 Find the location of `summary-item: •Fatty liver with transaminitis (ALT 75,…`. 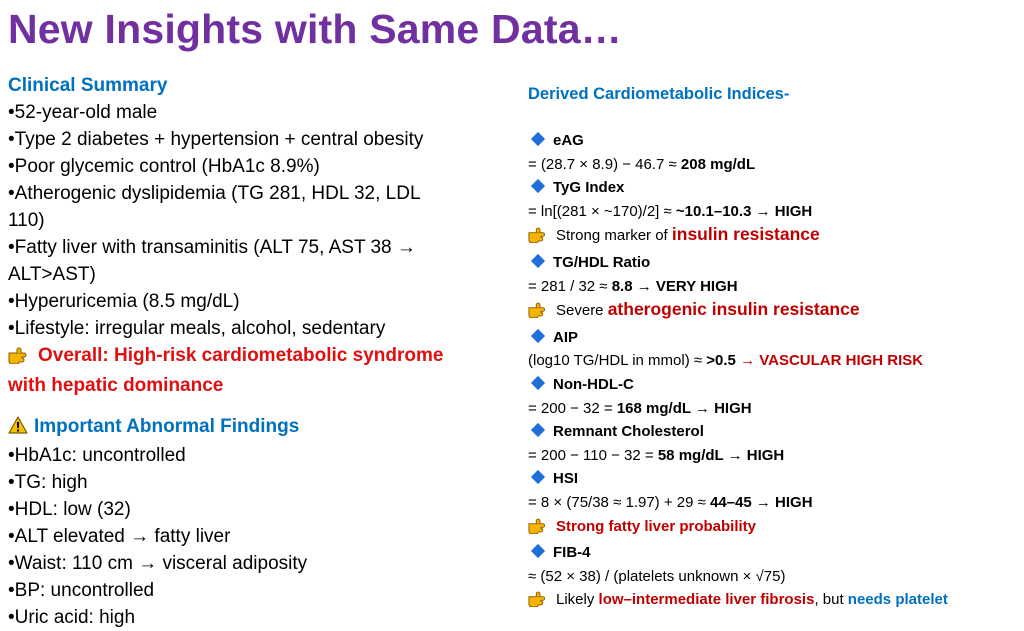

summary-item: •Fatty liver with transaminitis (ALT 75,… is located at coordinates (212, 247).